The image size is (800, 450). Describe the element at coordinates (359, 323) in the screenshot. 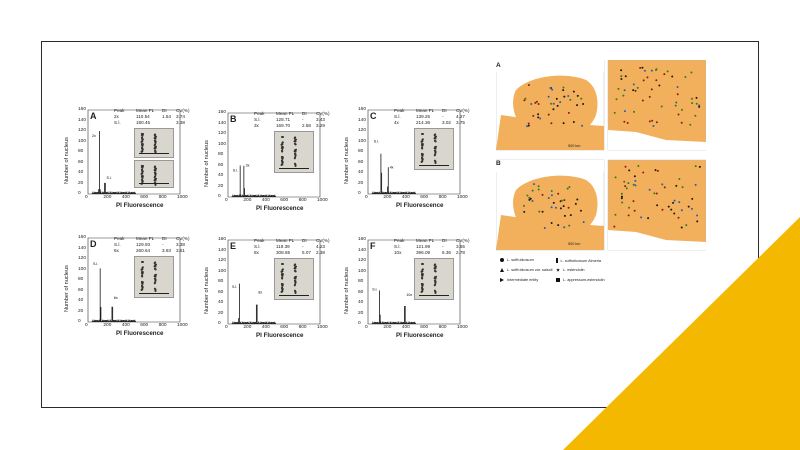

I see `y-tick-label: 0` at that location.